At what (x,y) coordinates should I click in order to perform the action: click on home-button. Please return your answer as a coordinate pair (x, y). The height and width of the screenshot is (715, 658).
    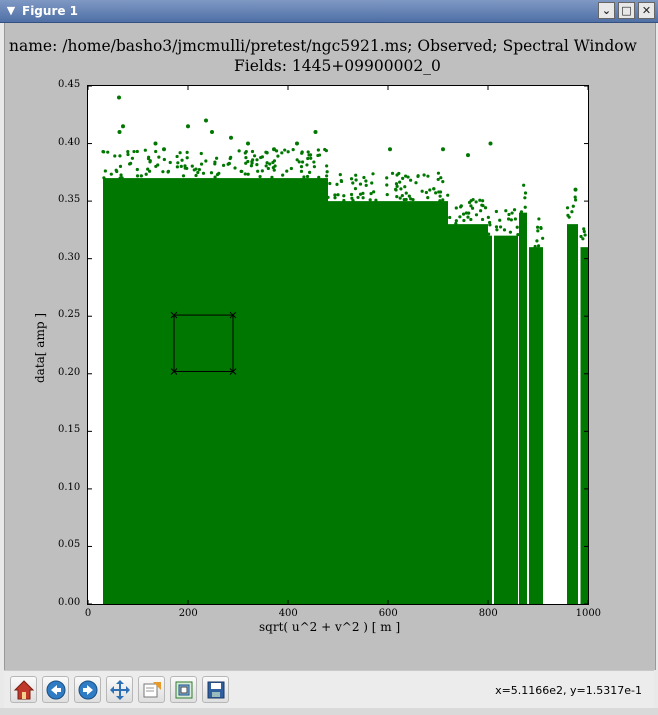
    Looking at the image, I should click on (23, 689).